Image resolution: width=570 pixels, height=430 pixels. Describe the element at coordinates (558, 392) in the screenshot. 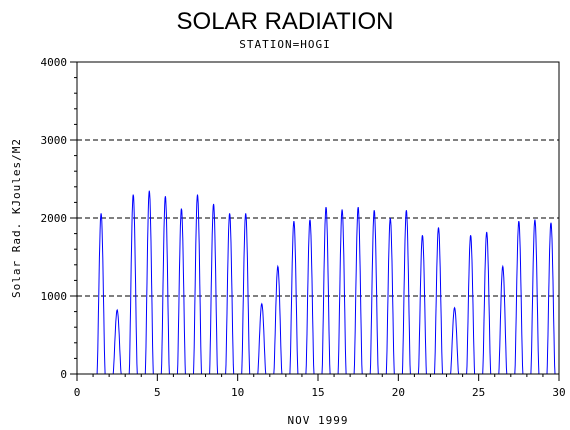

I see `x-tick-label: 30` at that location.